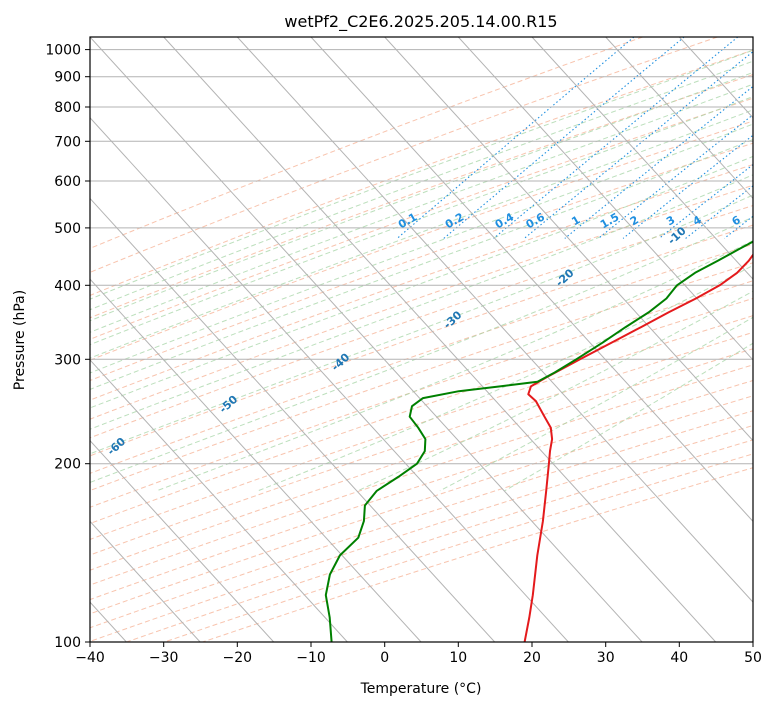 The height and width of the screenshot is (708, 775). What do you see at coordinates (63, 51) in the screenshot?
I see `y-tick-label: 1000` at bounding box center [63, 51].